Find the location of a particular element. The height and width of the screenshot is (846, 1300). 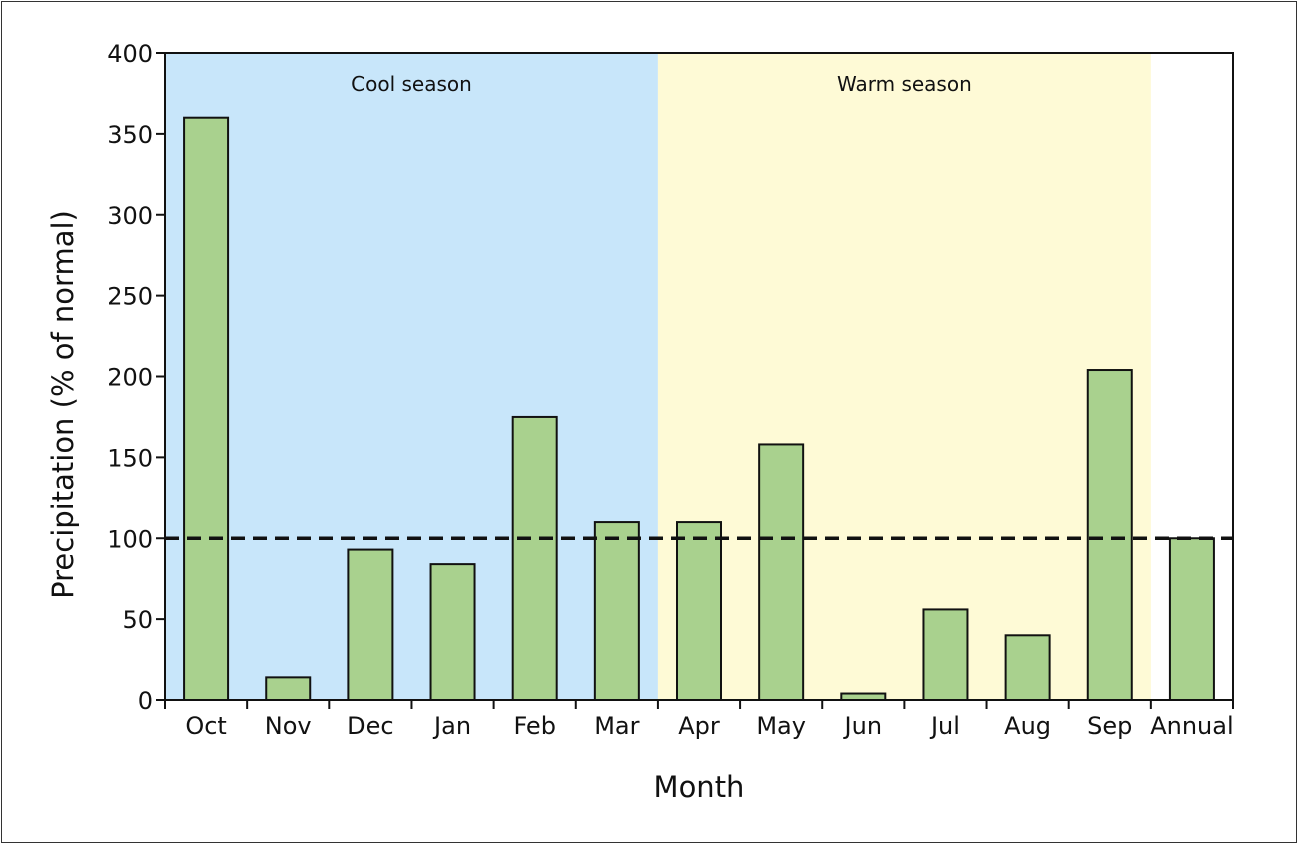

x-tick-label: Feb is located at coordinates (534, 726).